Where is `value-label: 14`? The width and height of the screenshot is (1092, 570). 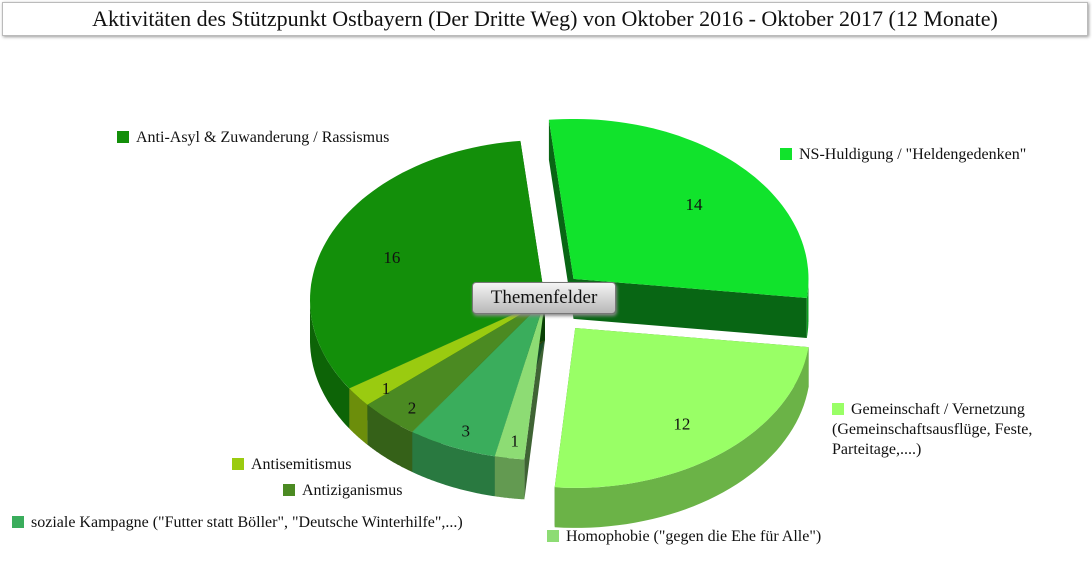
value-label: 14 is located at coordinates (695, 204).